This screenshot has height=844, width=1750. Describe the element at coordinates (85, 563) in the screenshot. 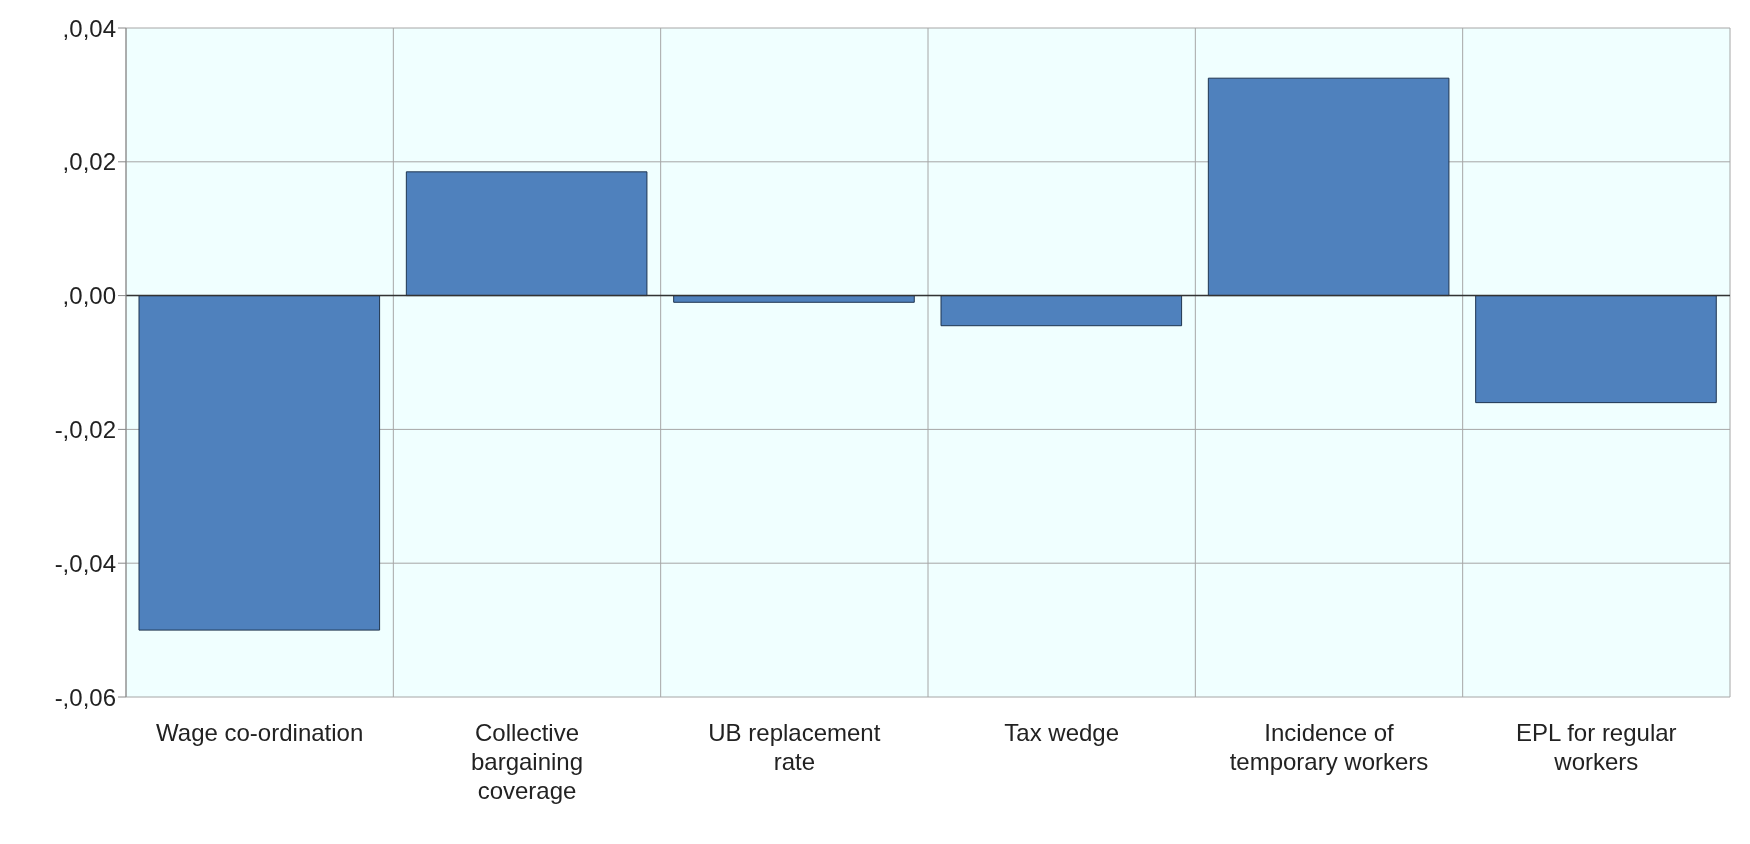

I see `y-tick-label: -,0,04` at that location.